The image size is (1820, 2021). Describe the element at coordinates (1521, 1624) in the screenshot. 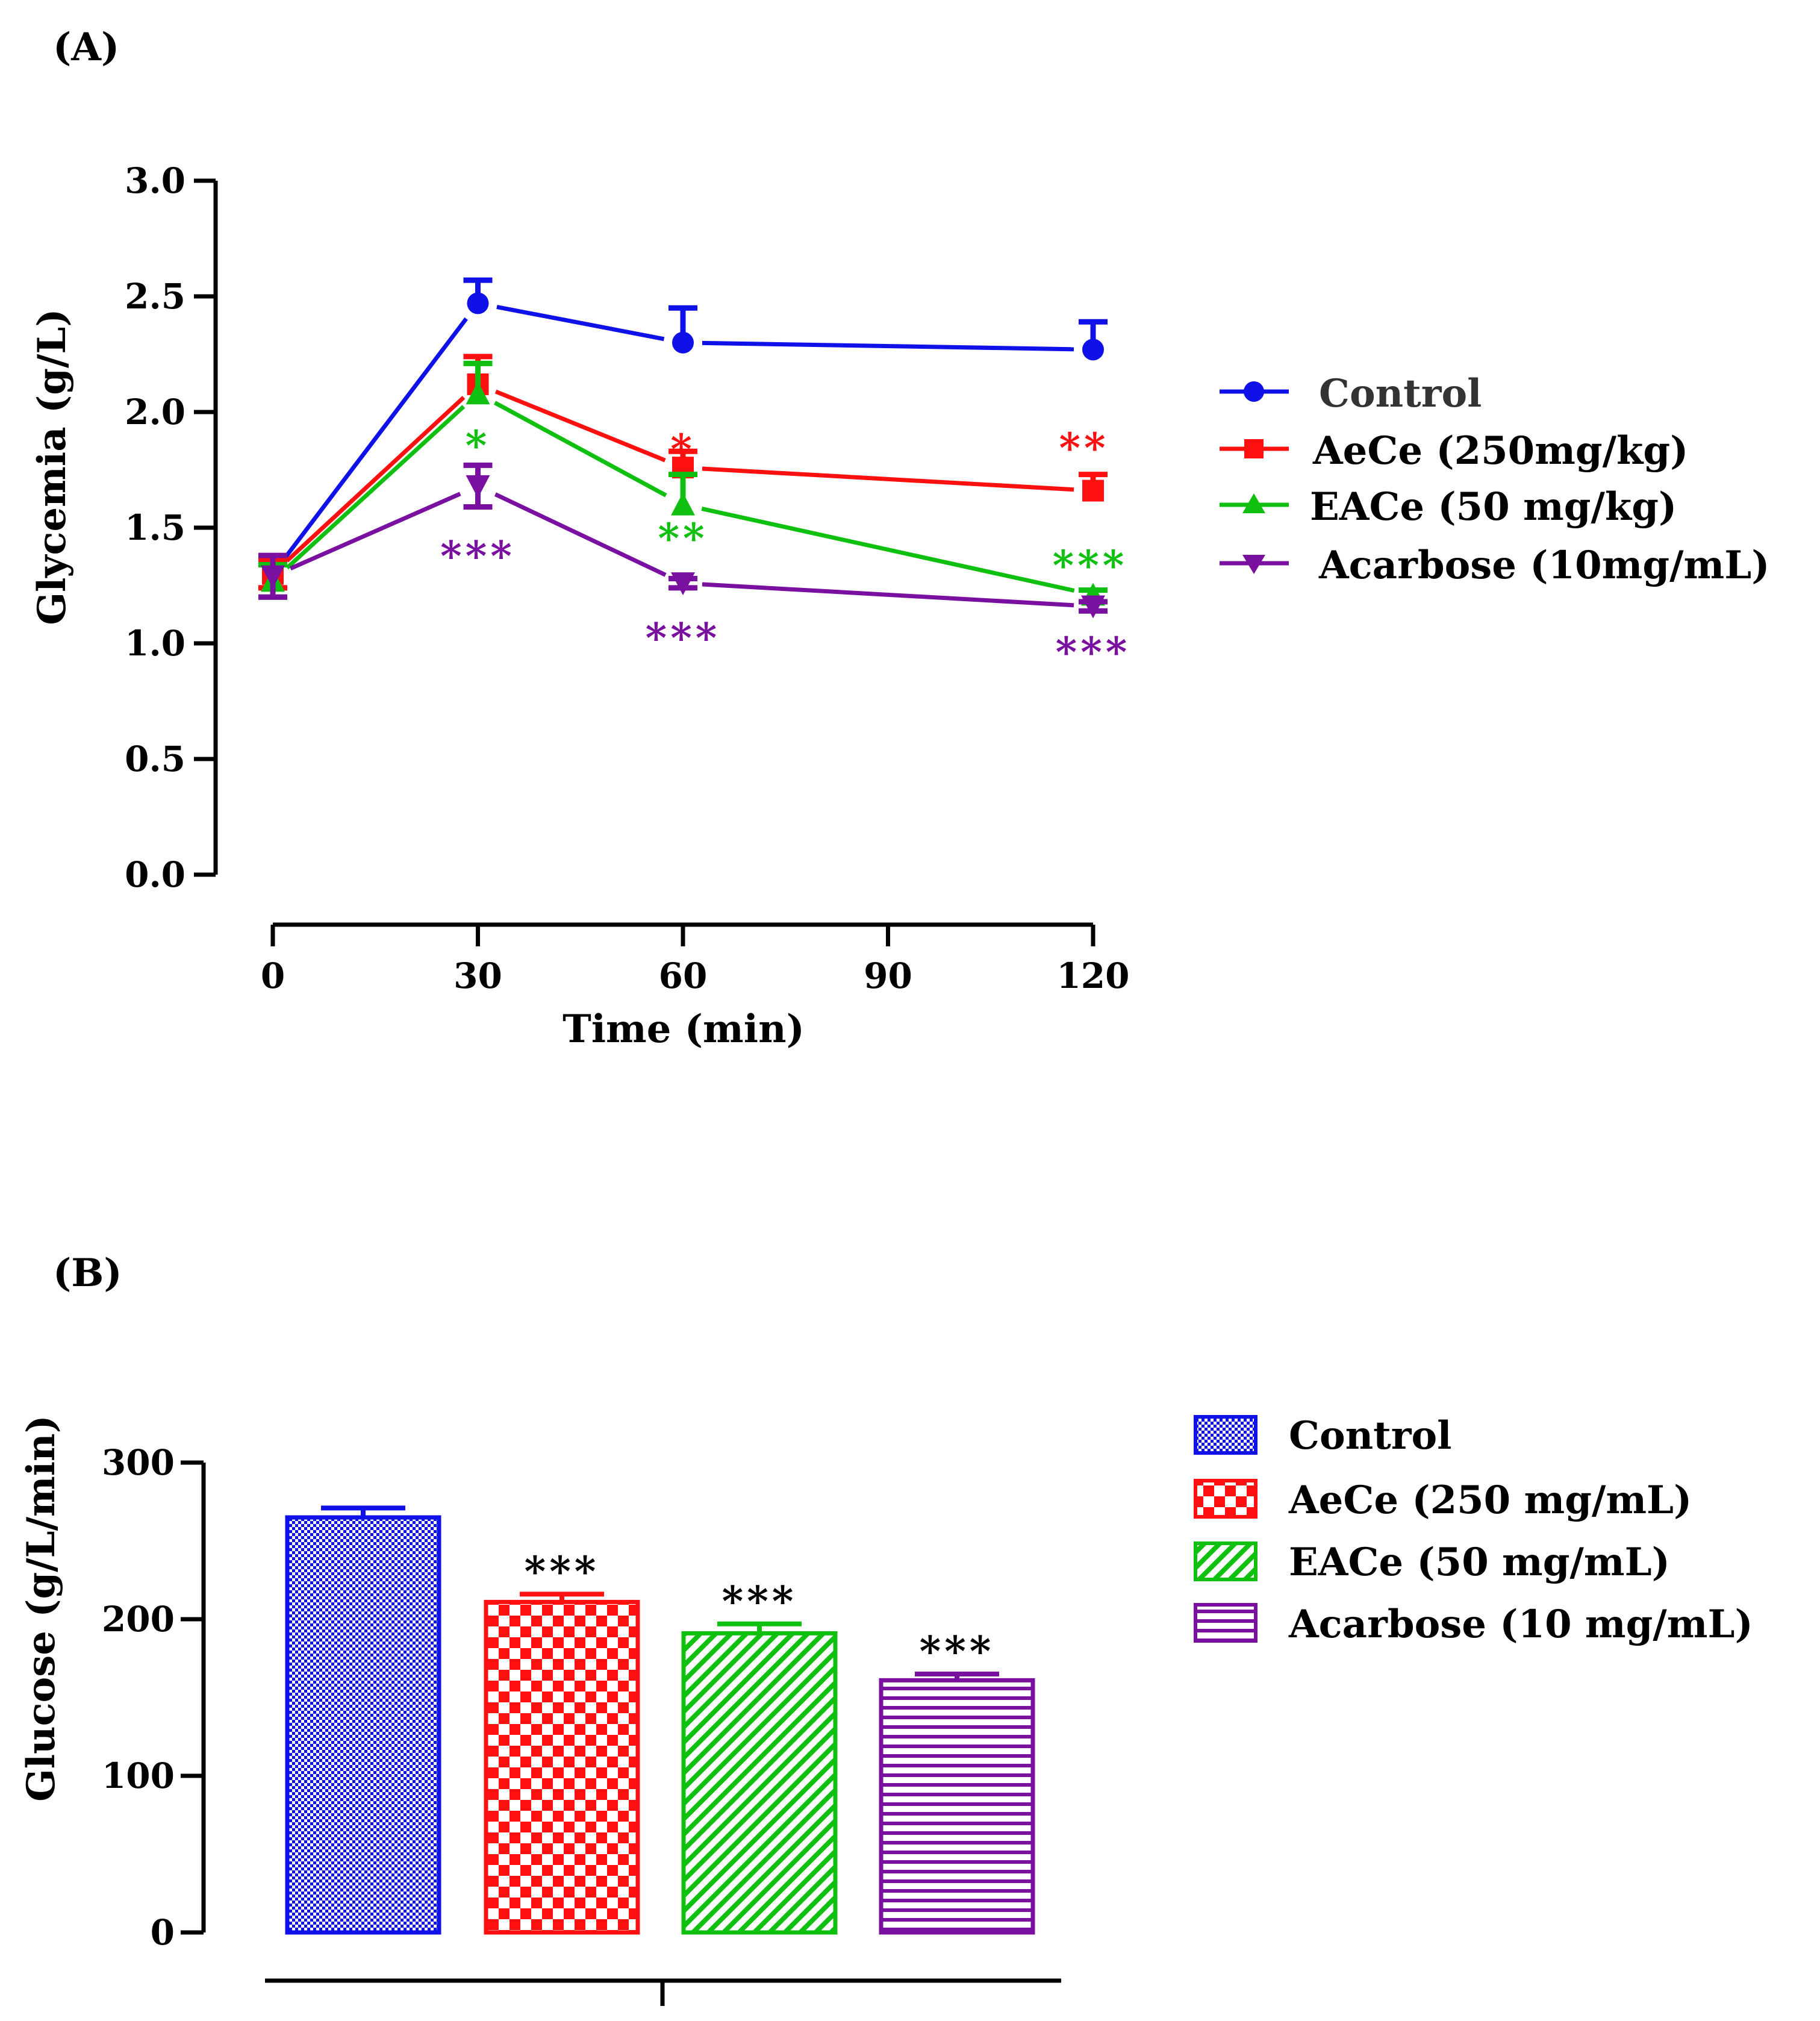

I see `legend-b-acarbose-label: Acarbose (10 mg/mL)` at that location.